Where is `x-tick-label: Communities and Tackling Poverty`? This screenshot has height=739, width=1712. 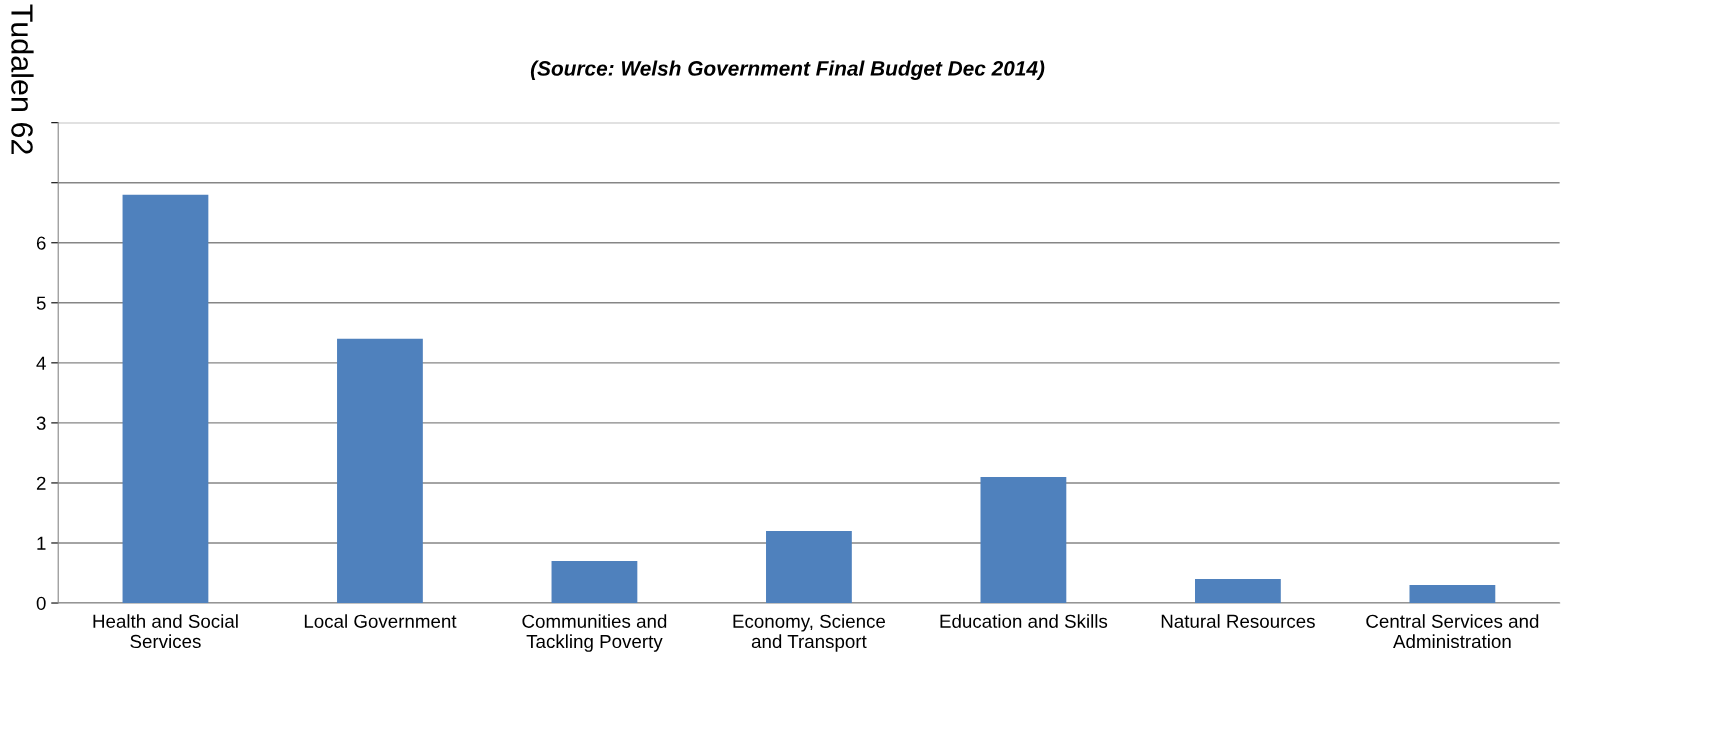 x-tick-label: Communities and Tackling Poverty is located at coordinates (594, 633).